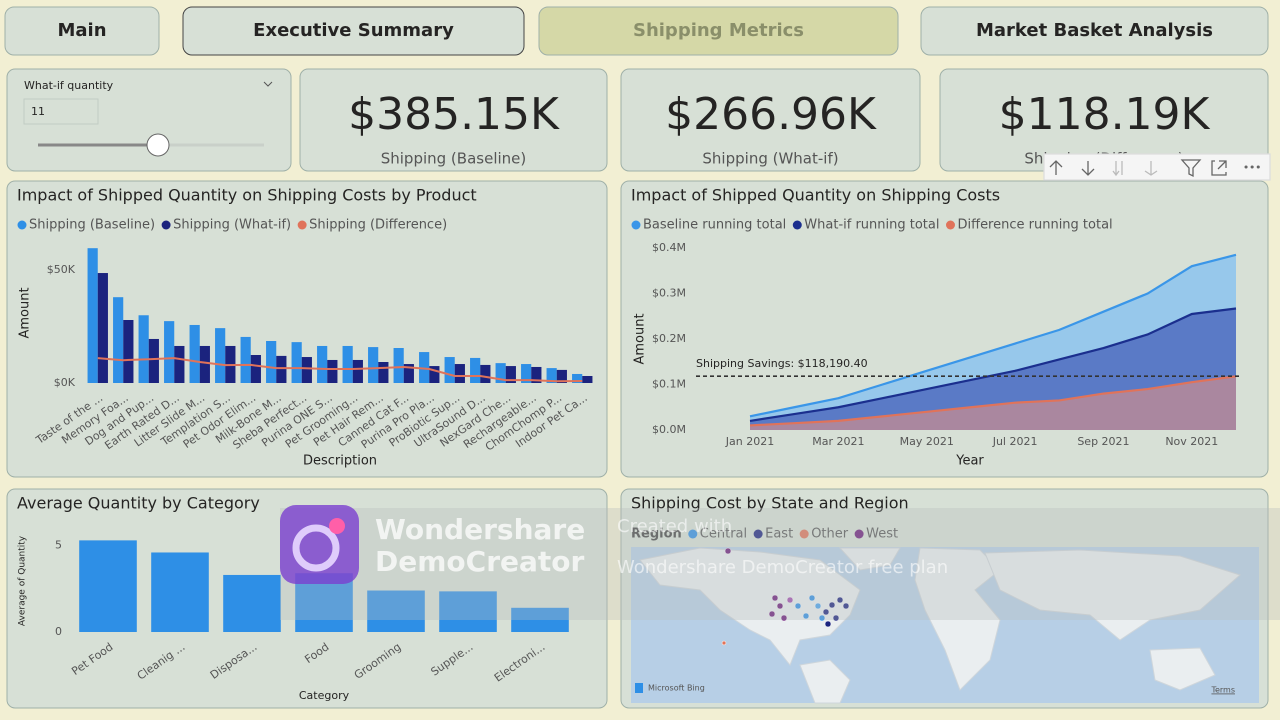  What do you see at coordinates (1056, 167) in the screenshot?
I see `drill-up-icon` at bounding box center [1056, 167].